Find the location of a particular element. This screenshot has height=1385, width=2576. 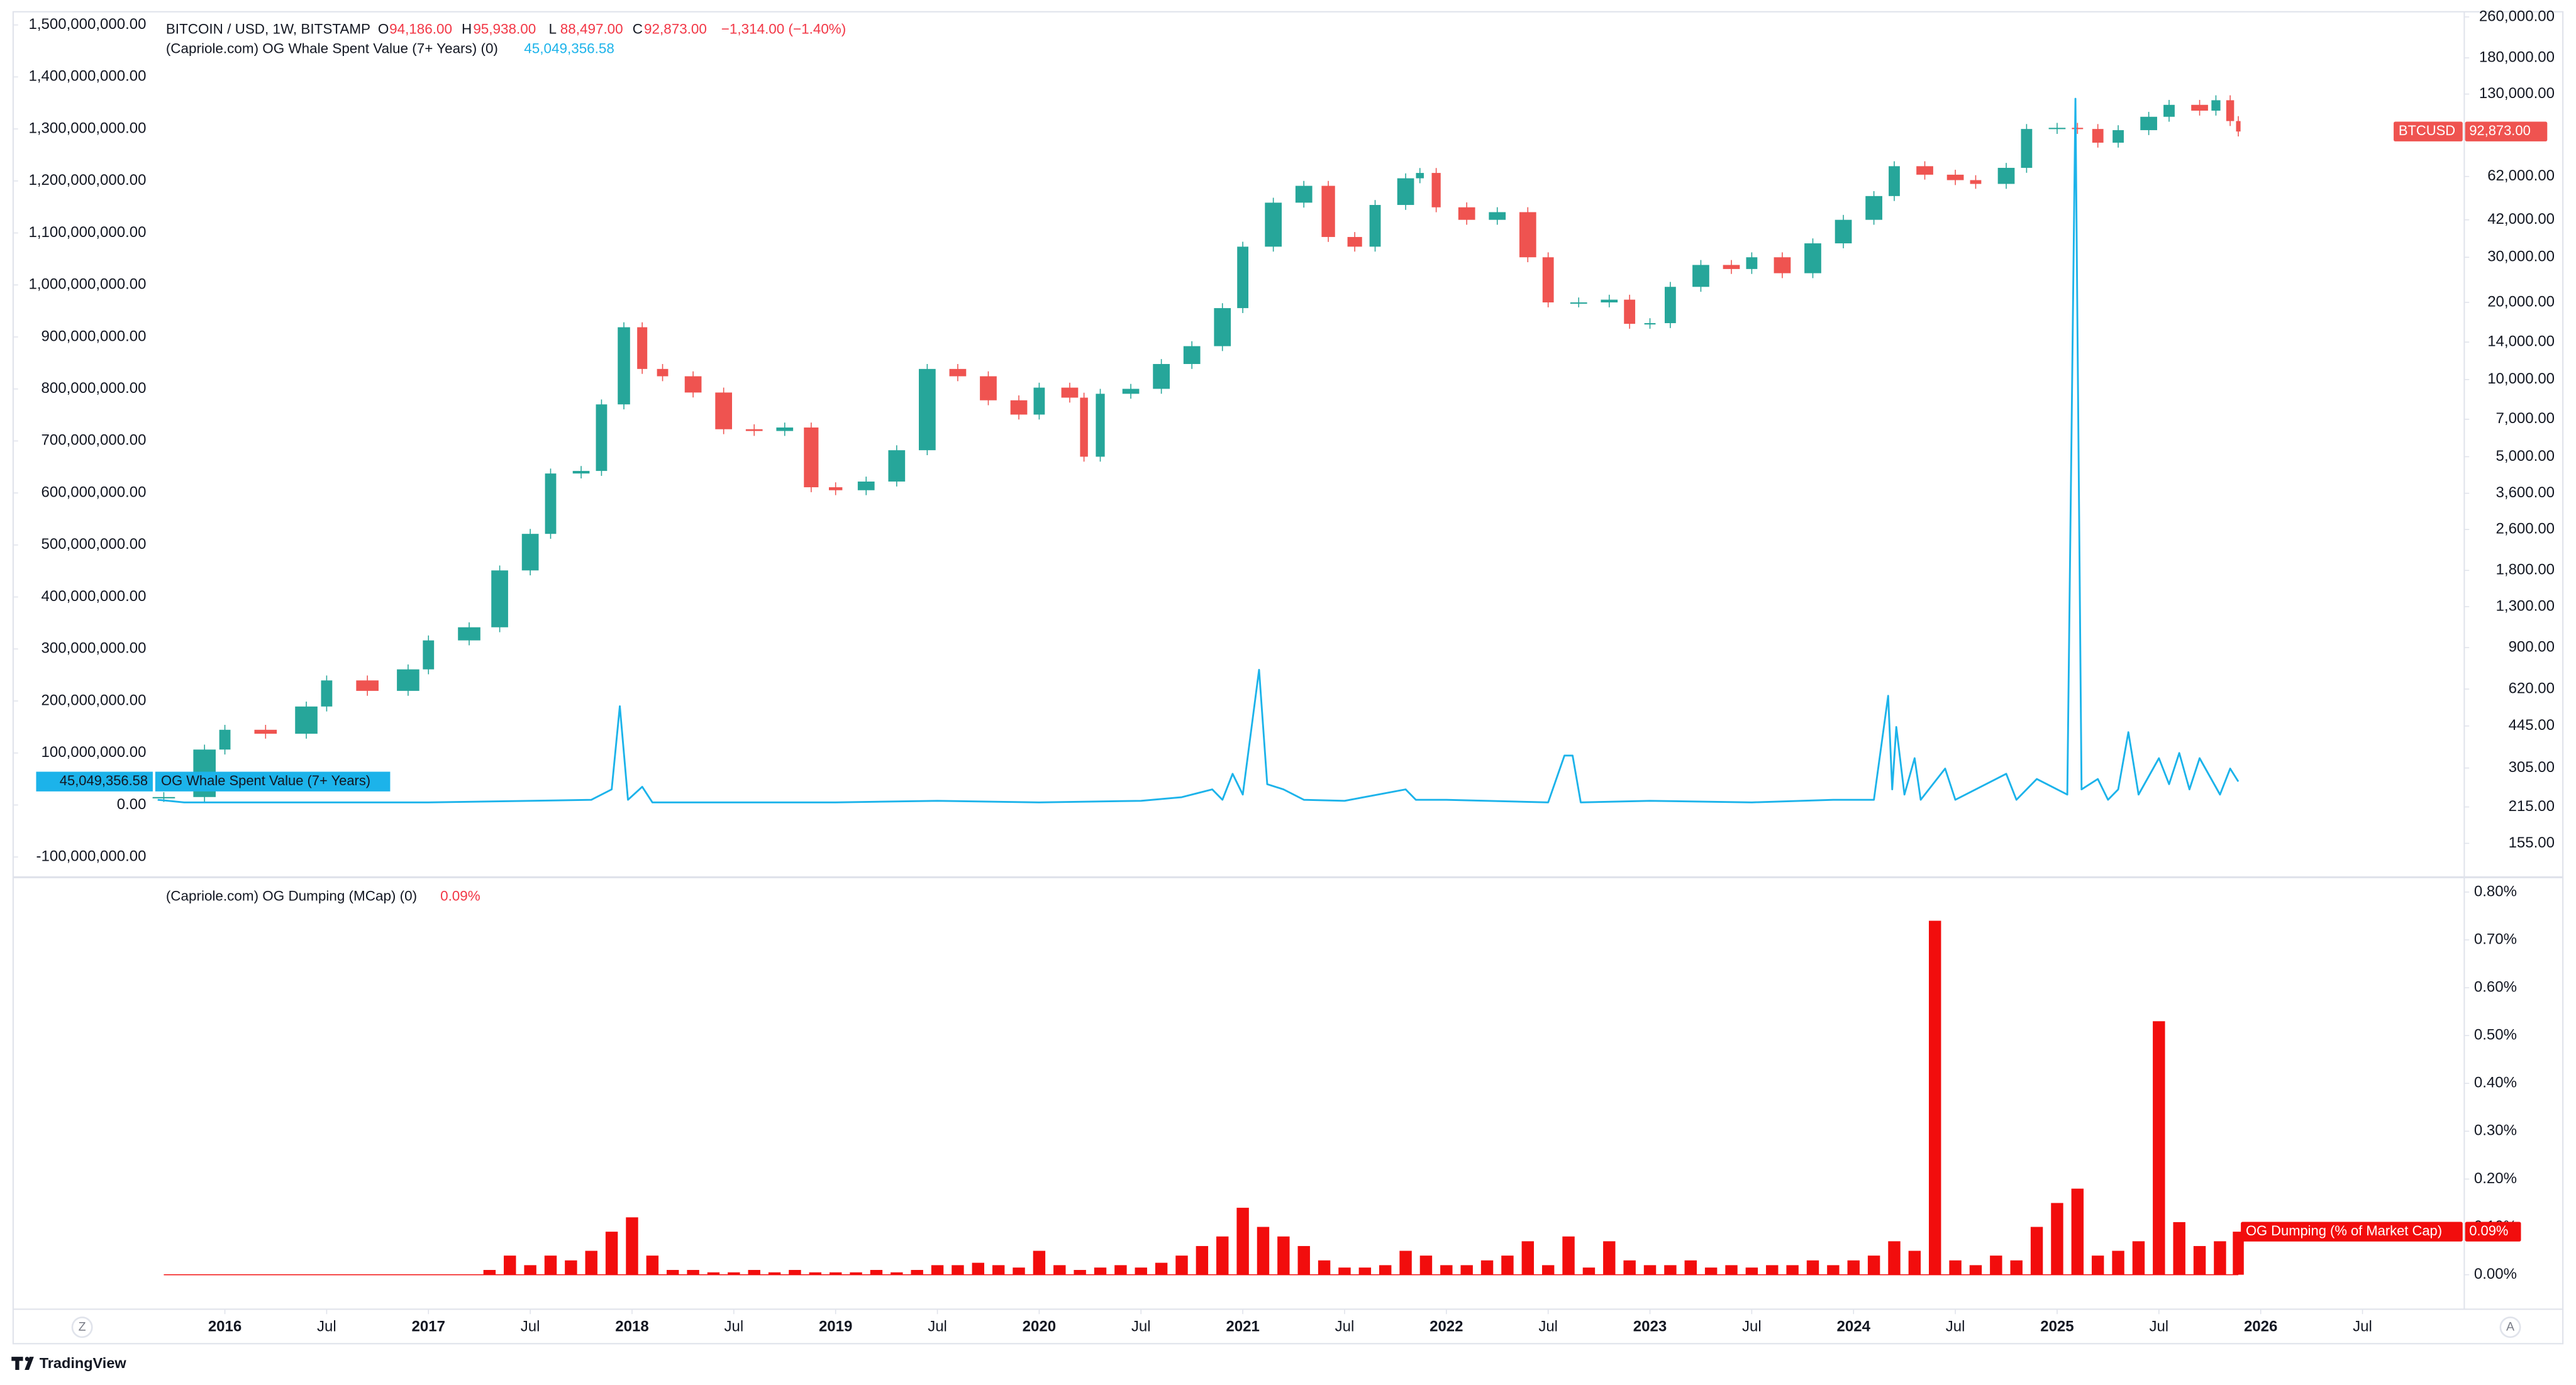

dumping-legend-value: 0.09% is located at coordinates (460, 896).